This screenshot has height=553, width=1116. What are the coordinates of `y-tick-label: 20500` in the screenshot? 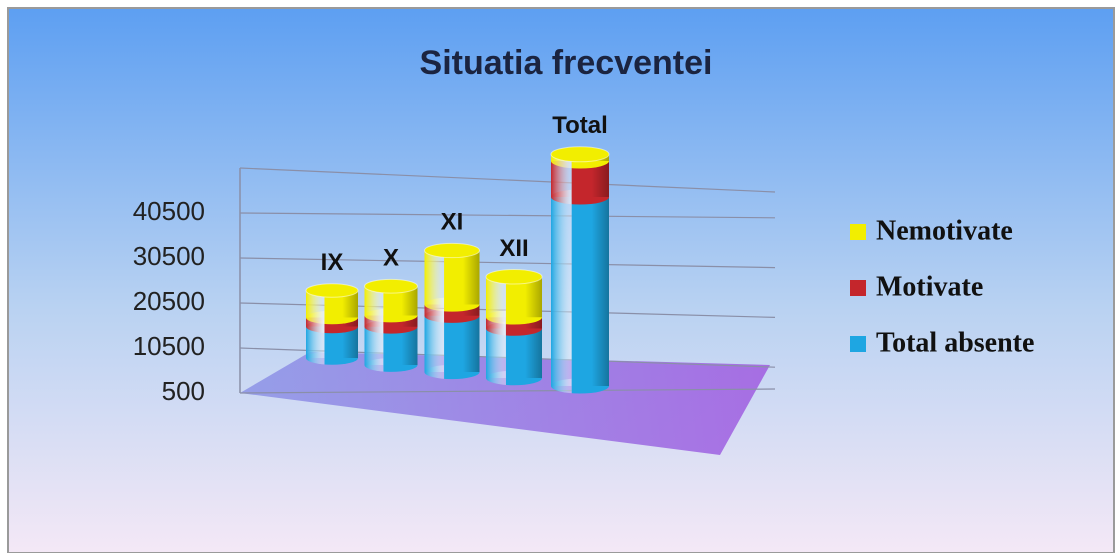 It's located at (169, 301).